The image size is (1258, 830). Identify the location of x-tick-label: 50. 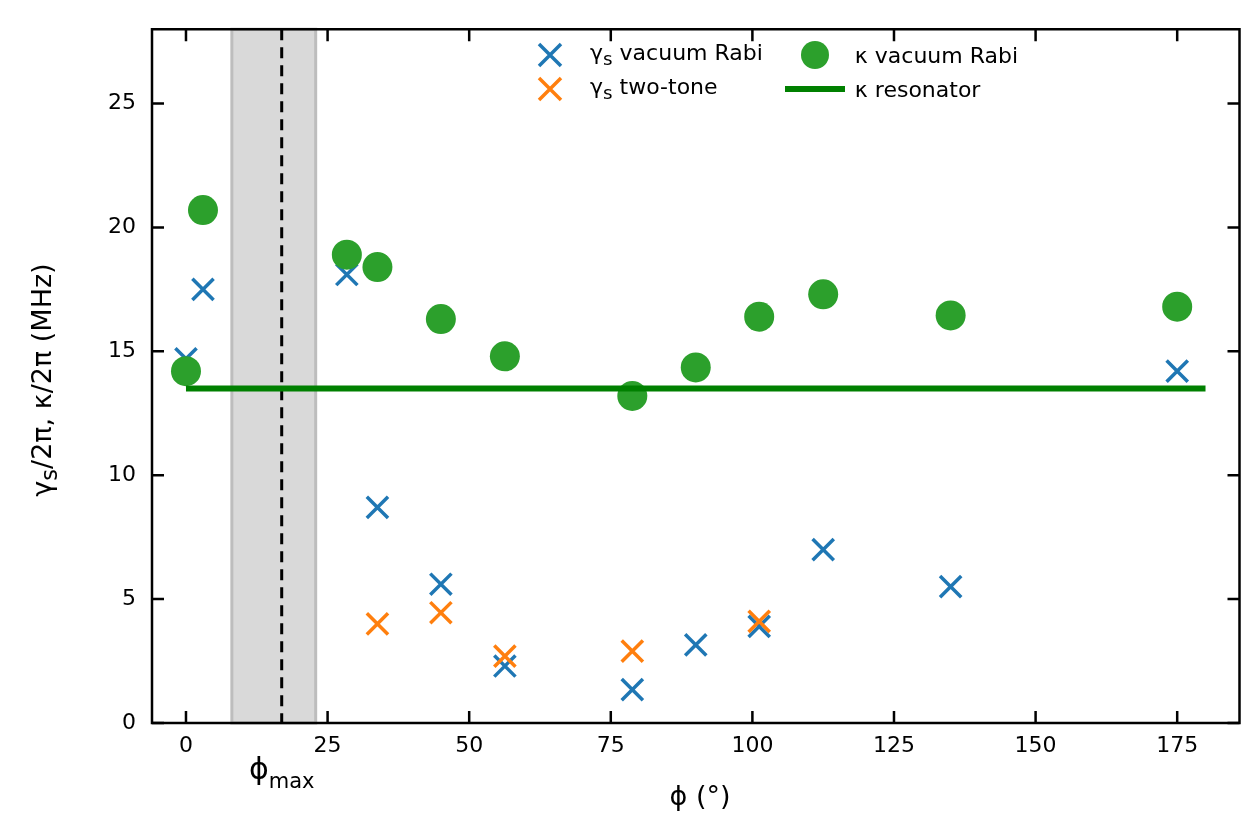
(469, 744).